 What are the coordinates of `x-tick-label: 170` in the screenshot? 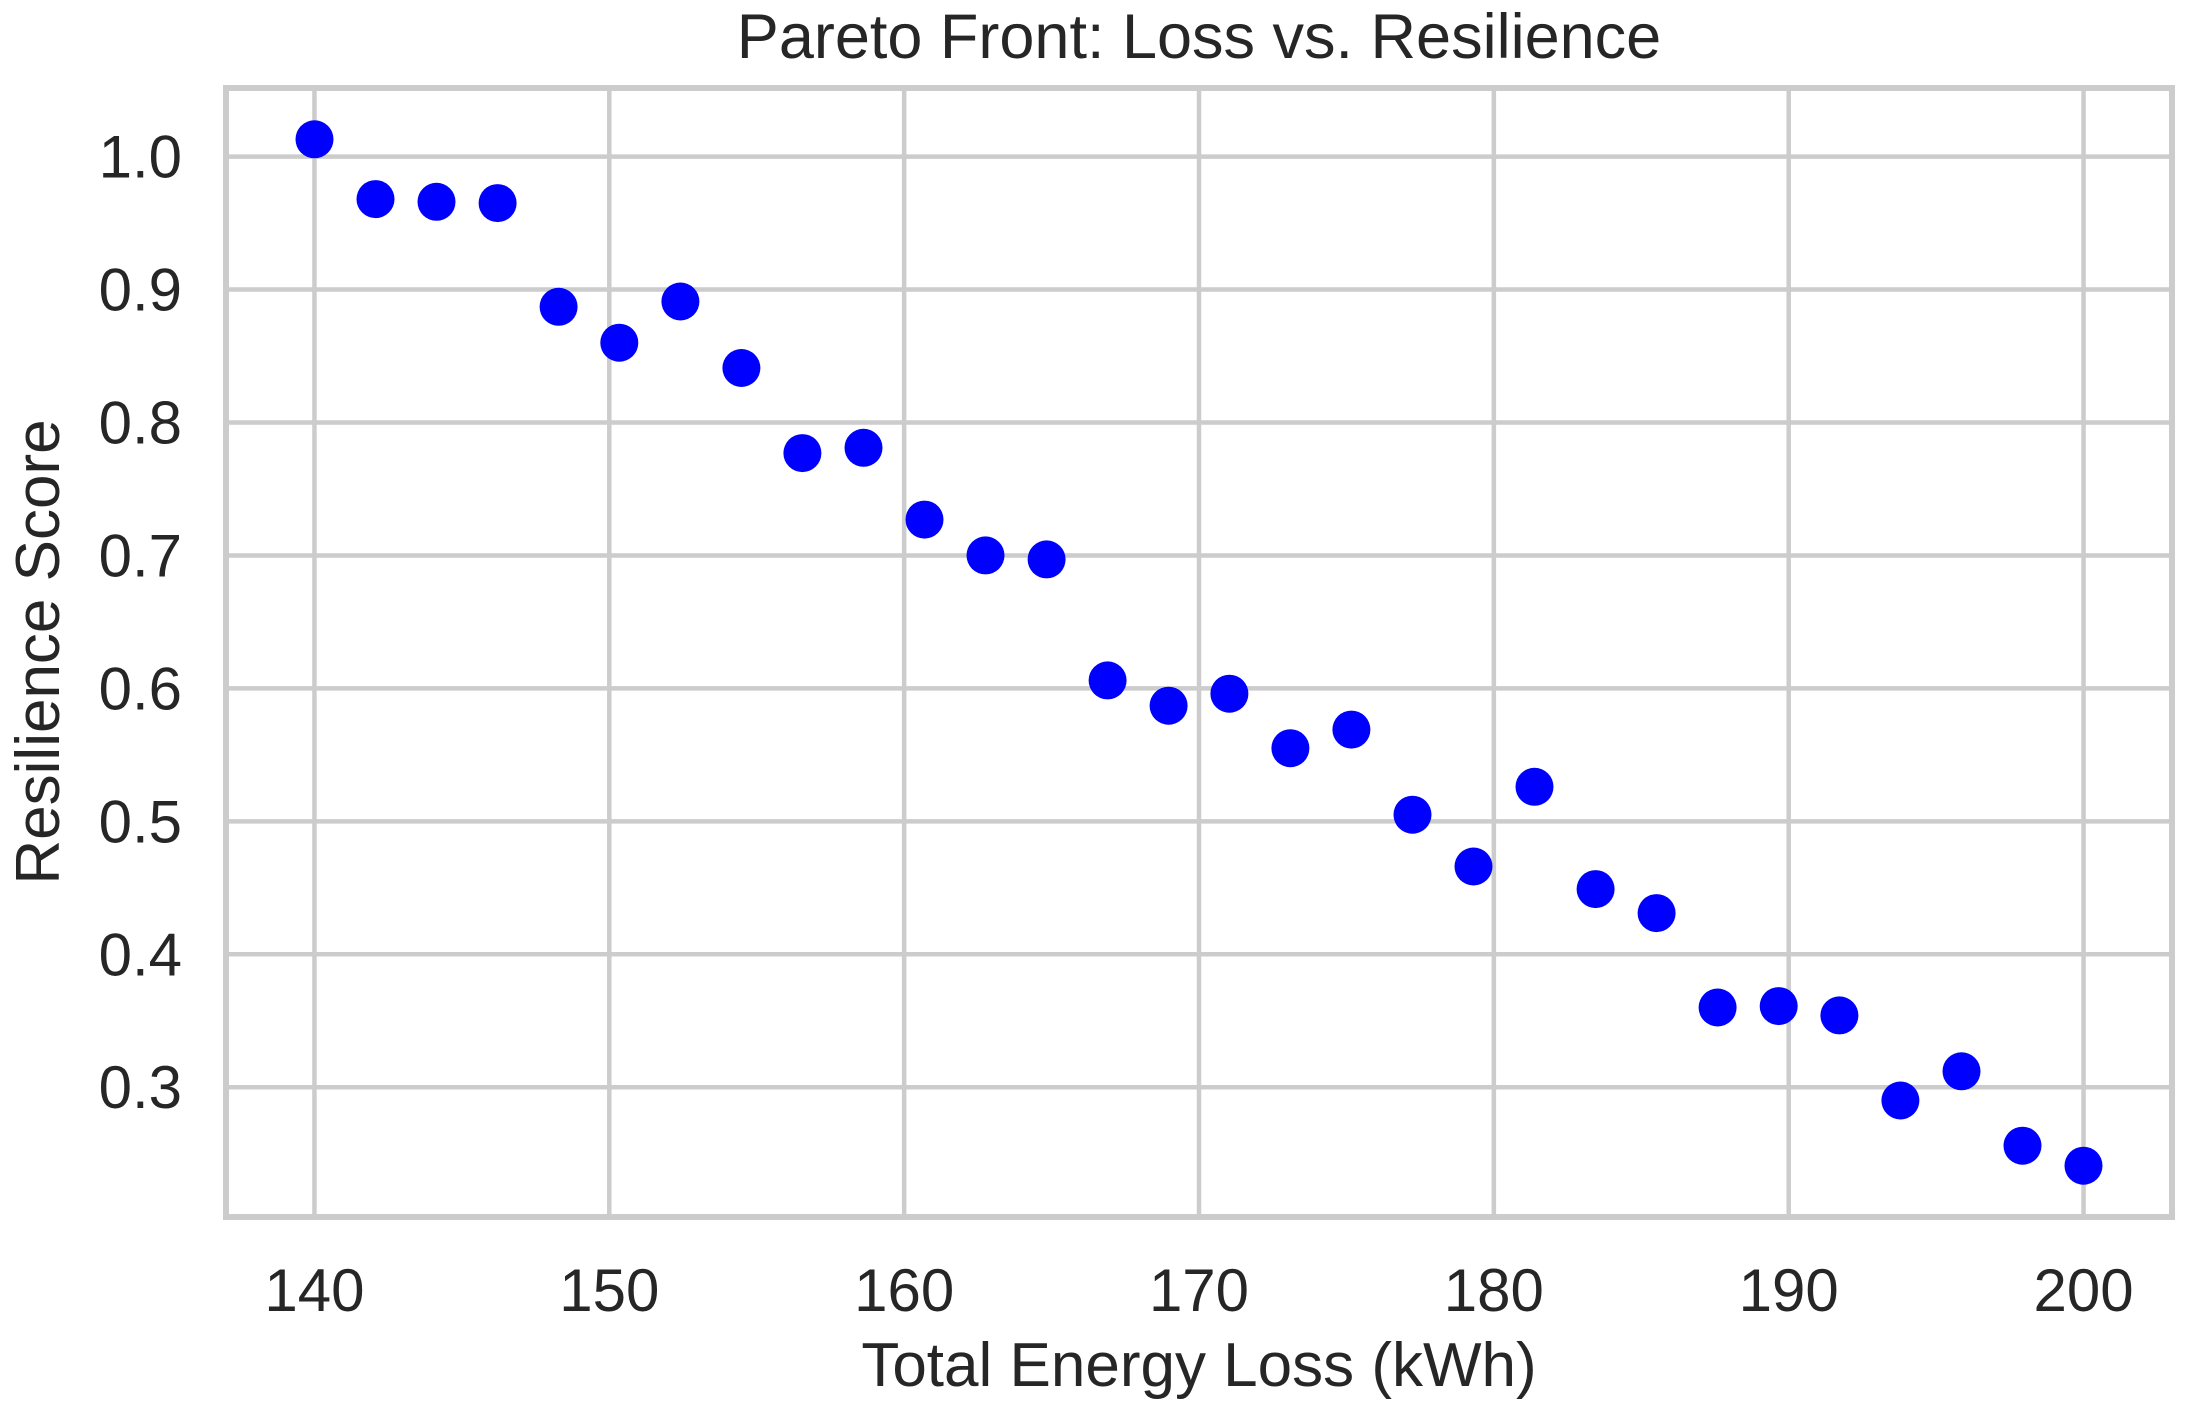 It's located at (1199, 1290).